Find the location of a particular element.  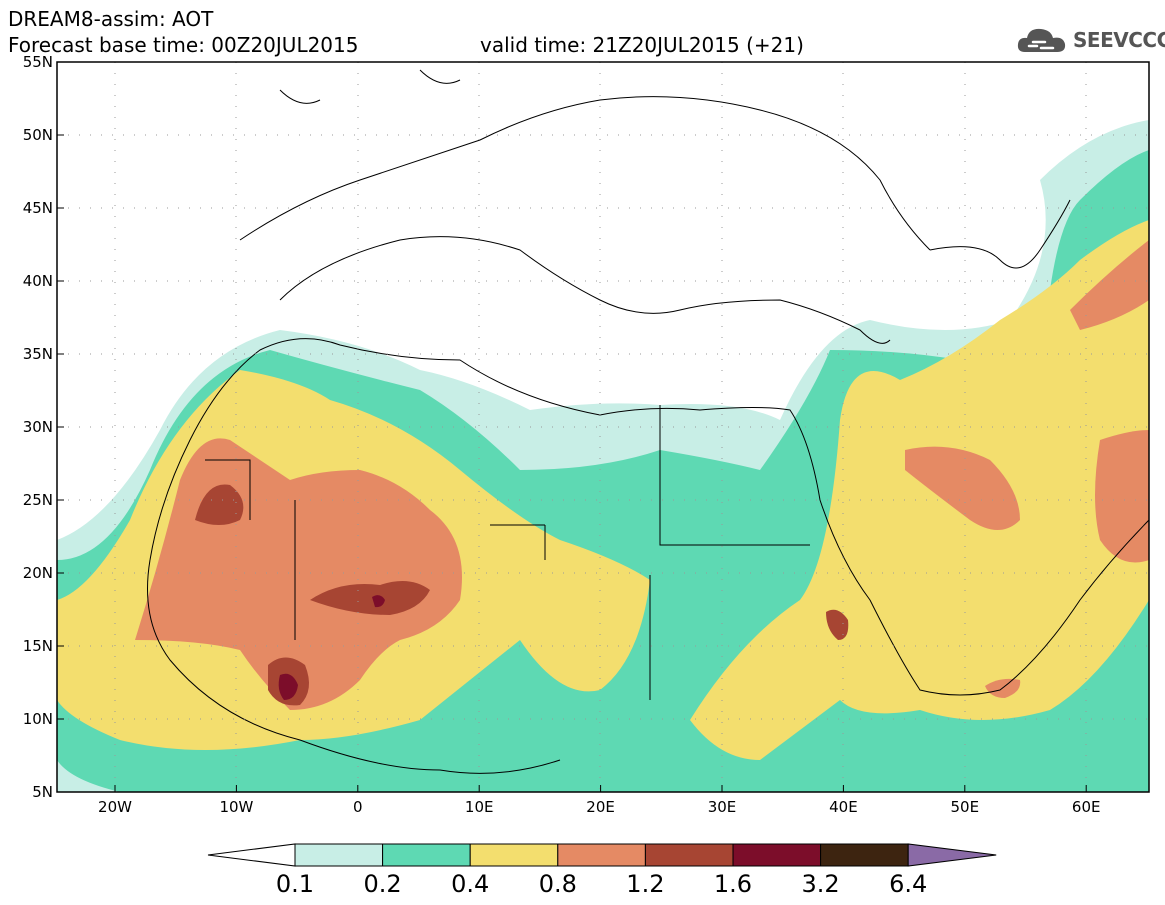

lon-label: 40E is located at coordinates (843, 807).